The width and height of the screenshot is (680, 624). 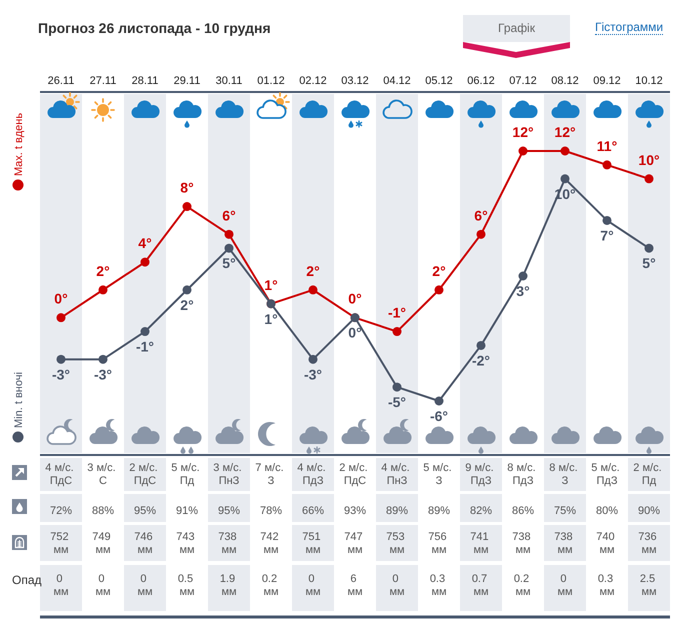 What do you see at coordinates (229, 511) in the screenshot?
I see `text: 95%` at bounding box center [229, 511].